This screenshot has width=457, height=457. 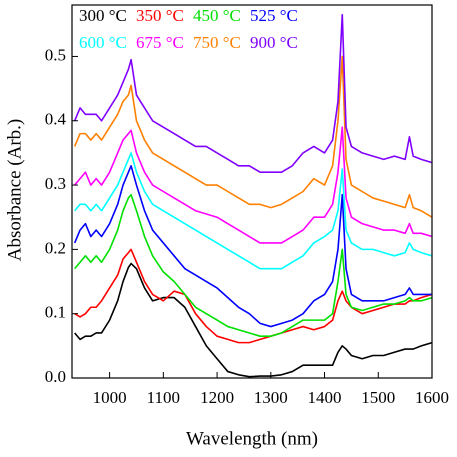 I want to click on legend-entry: 900 °C, so click(x=274, y=42).